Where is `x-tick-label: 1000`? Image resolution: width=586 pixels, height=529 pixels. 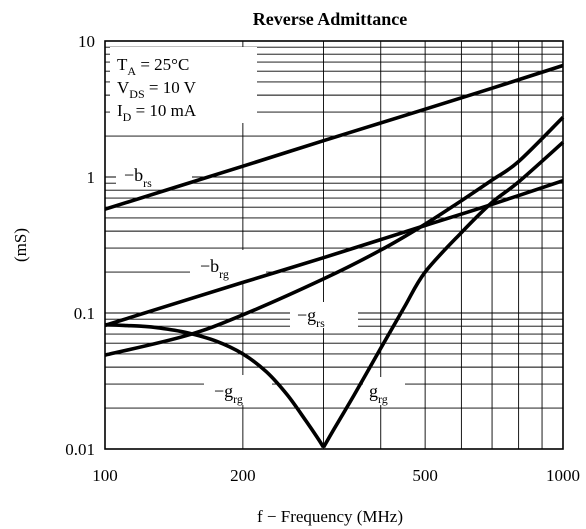
x-tick-label: 1000 is located at coordinates (563, 475).